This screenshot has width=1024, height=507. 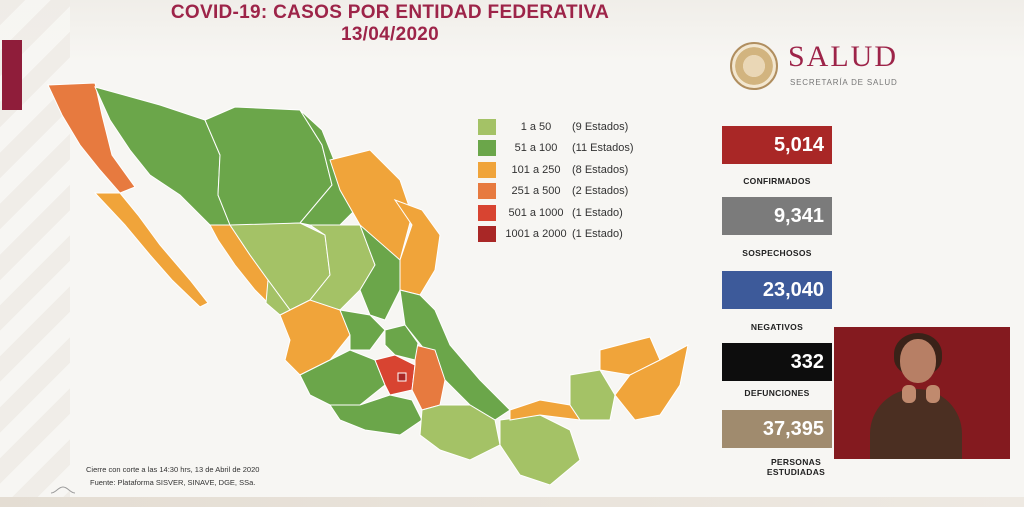 What do you see at coordinates (777, 253) in the screenshot?
I see `suspected-label: SOSPECHOSOS` at bounding box center [777, 253].